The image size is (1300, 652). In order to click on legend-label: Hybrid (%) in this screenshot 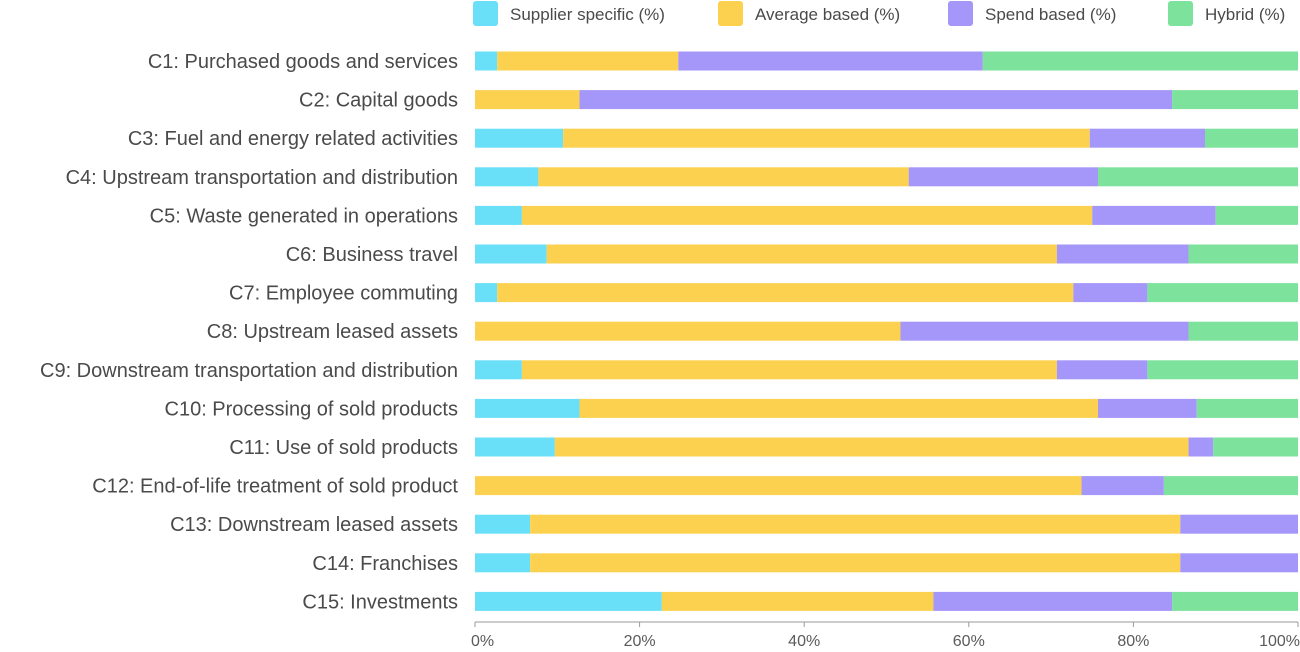, I will do `click(1245, 14)`.